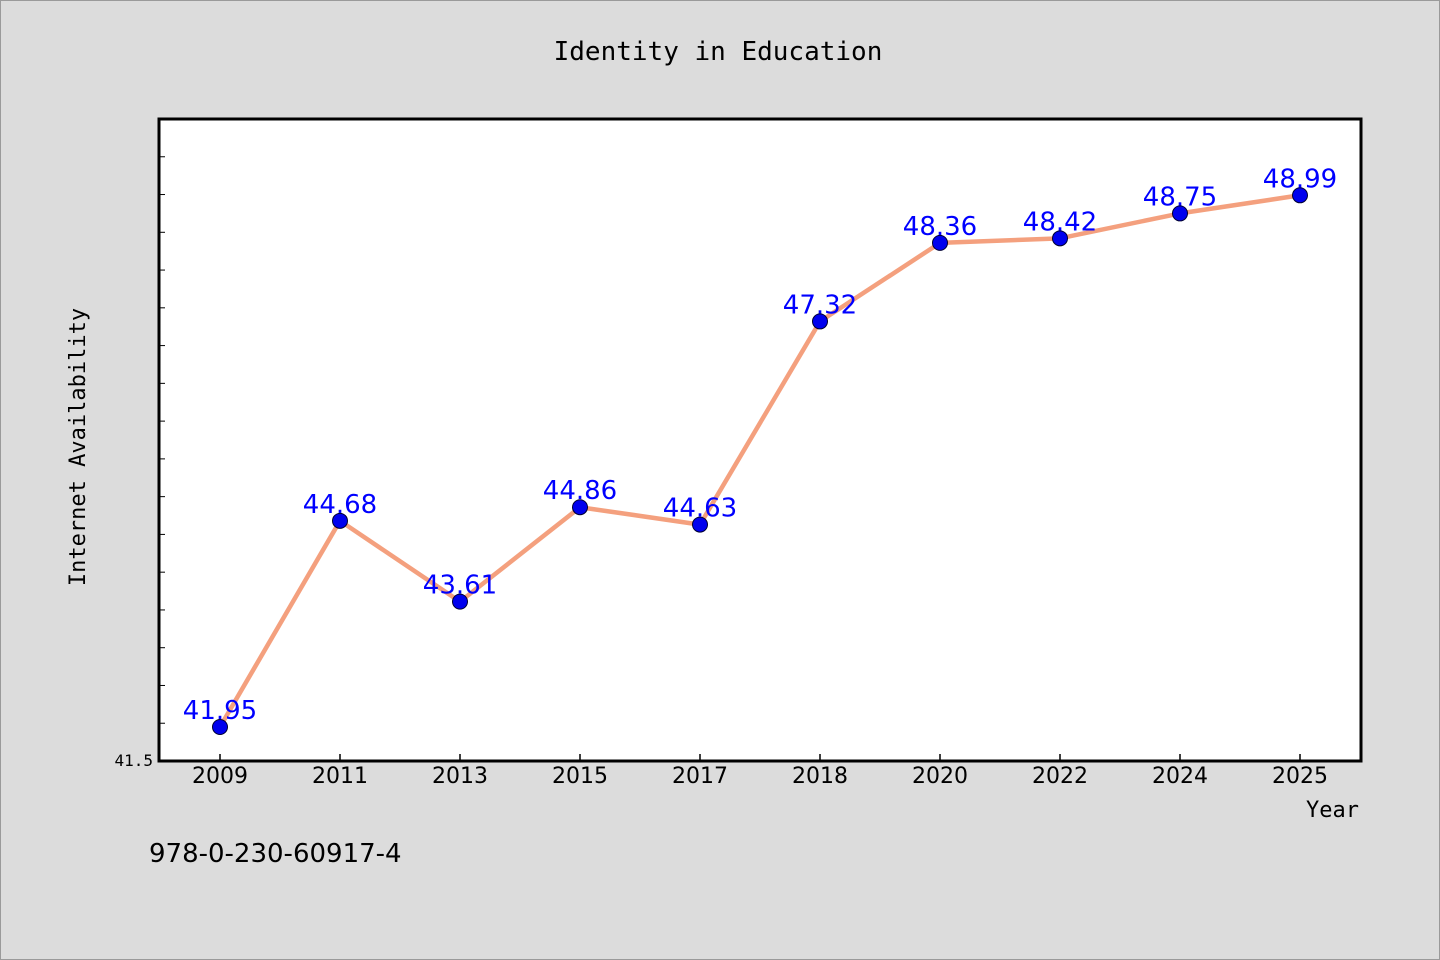  Describe the element at coordinates (78, 447) in the screenshot. I see `y-axis-label: Internet Availability` at that location.